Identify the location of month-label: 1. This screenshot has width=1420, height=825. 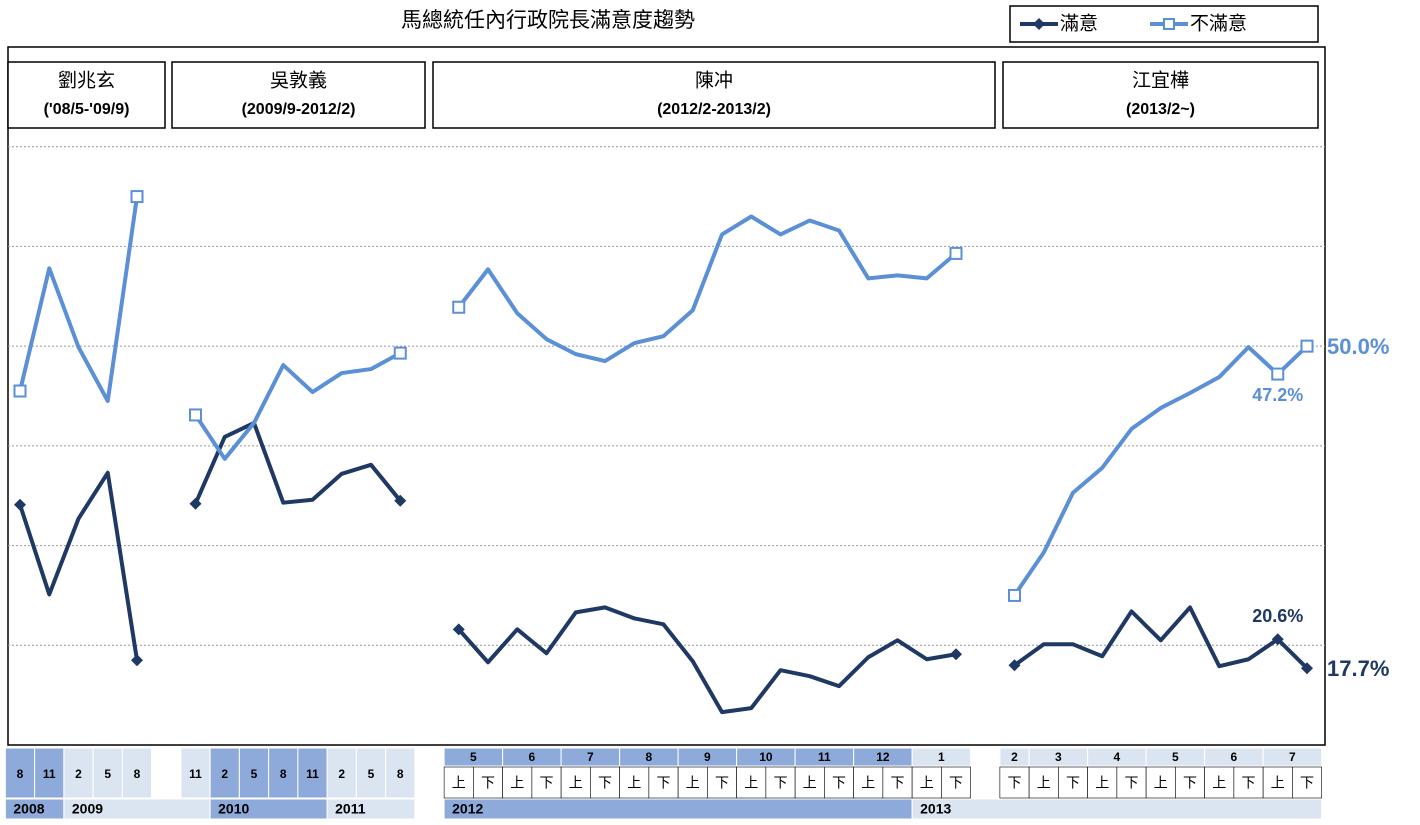
(941, 757).